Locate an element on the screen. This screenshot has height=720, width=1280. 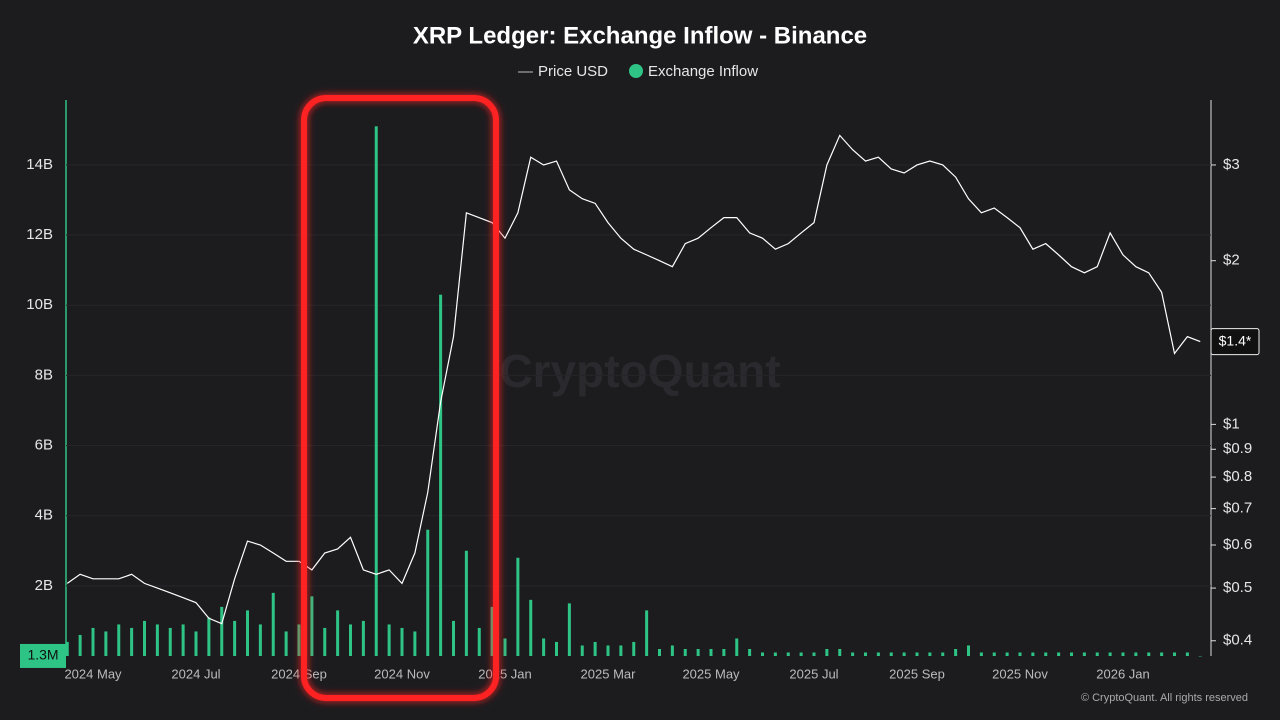
y2-tick-label: $0.4 is located at coordinates (1237, 640).